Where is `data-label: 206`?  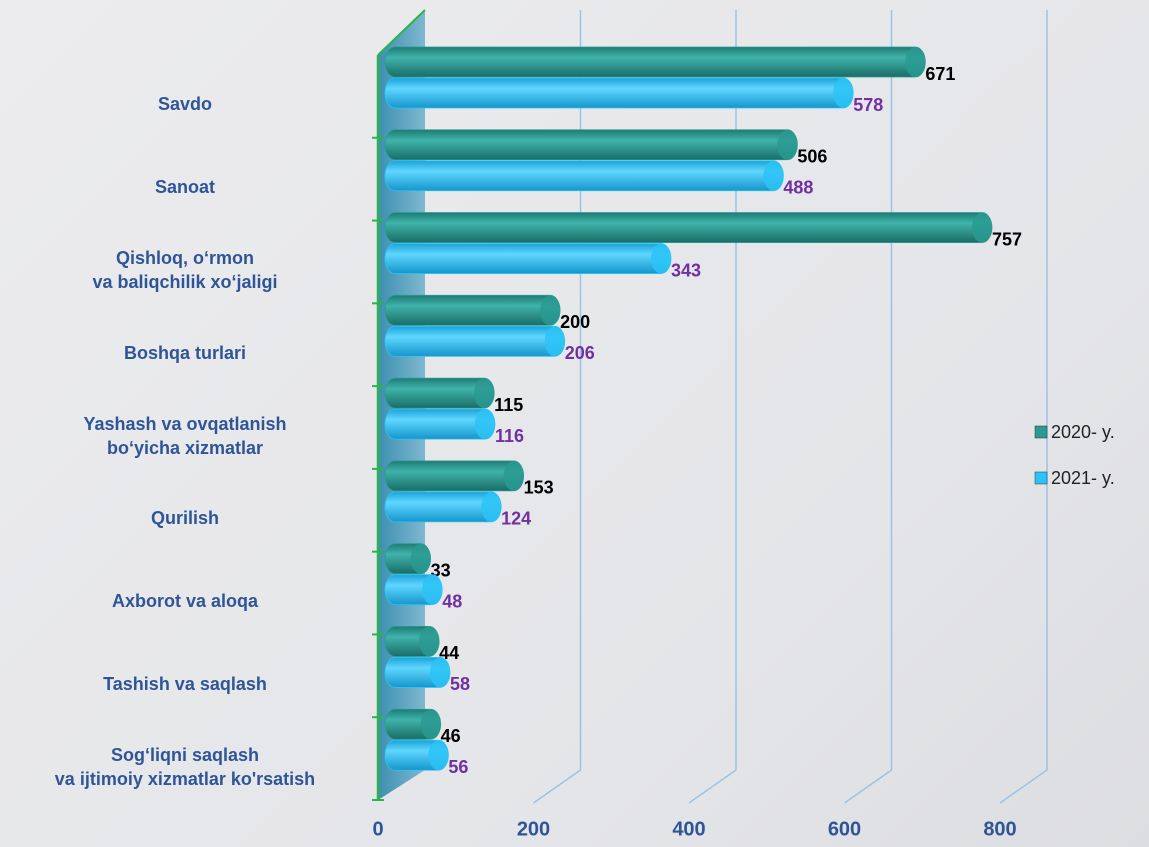 data-label: 206 is located at coordinates (580, 353).